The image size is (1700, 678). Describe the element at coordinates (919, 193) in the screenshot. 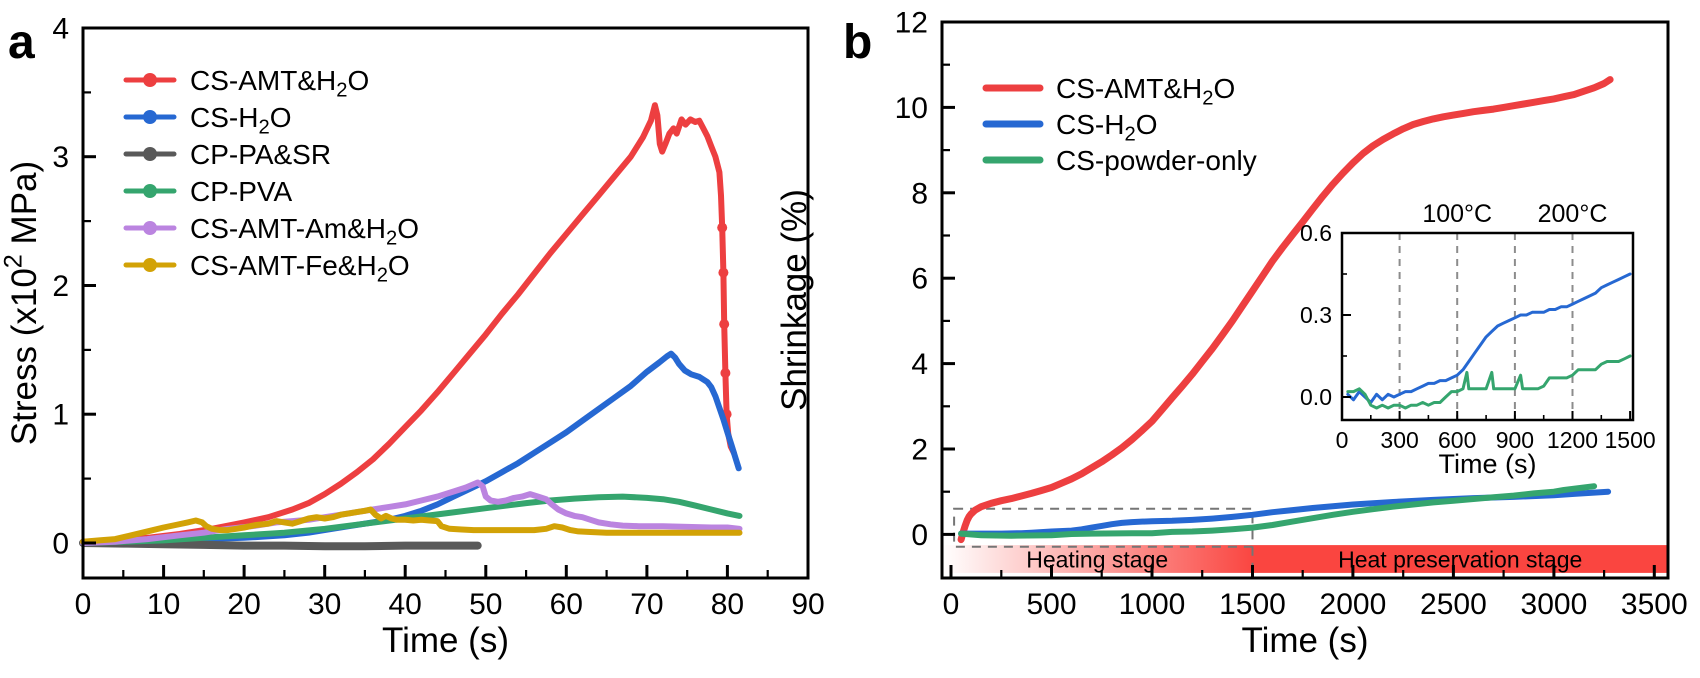

I see `y-tick-label: 8` at that location.